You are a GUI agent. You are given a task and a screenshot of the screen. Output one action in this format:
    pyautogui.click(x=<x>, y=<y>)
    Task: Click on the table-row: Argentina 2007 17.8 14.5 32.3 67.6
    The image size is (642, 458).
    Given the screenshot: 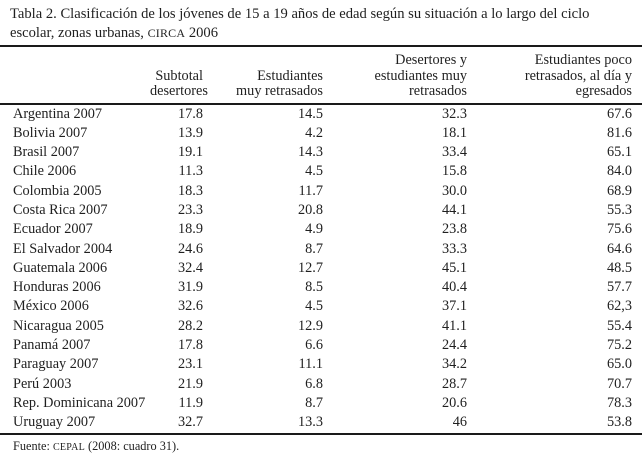 What is the action you would take?
    pyautogui.click(x=321, y=114)
    